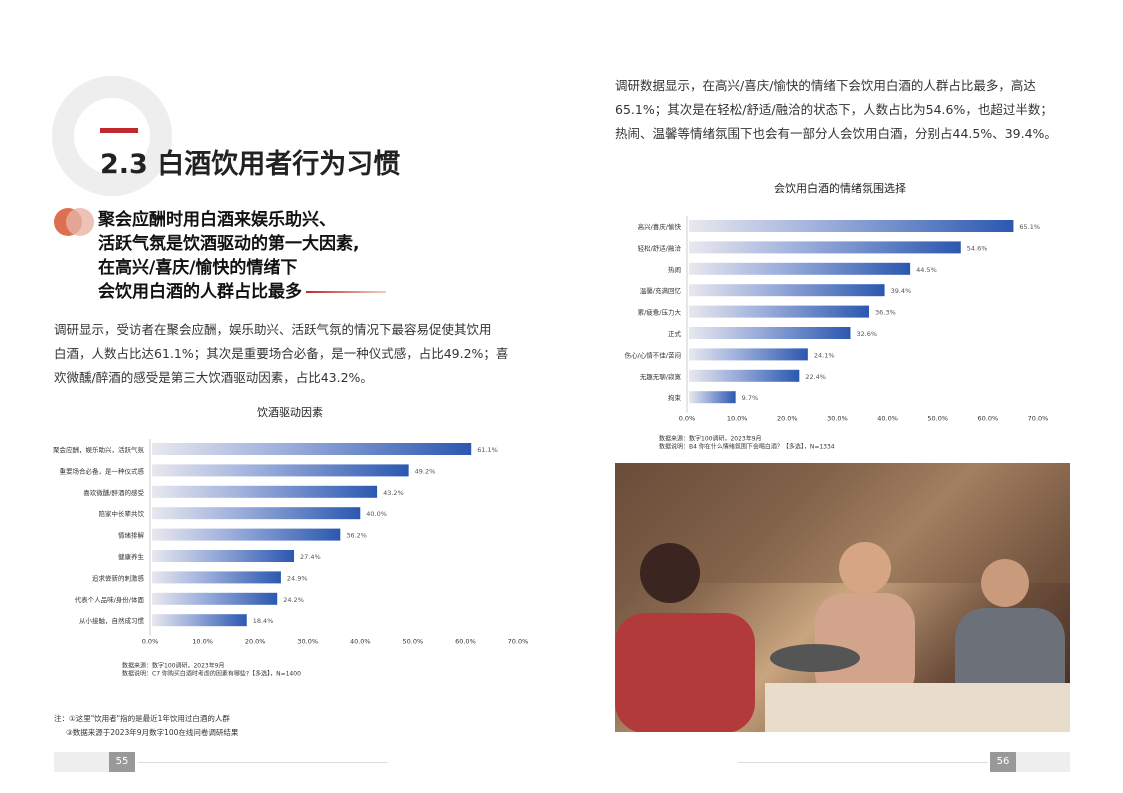 The image size is (1123, 793). What do you see at coordinates (836, 133) in the screenshot?
I see `para-line: 热闹、温馨等情绪氛围下也会有一部分人会饮用白酒，分别占44.5%、39.4%。` at bounding box center [836, 133].